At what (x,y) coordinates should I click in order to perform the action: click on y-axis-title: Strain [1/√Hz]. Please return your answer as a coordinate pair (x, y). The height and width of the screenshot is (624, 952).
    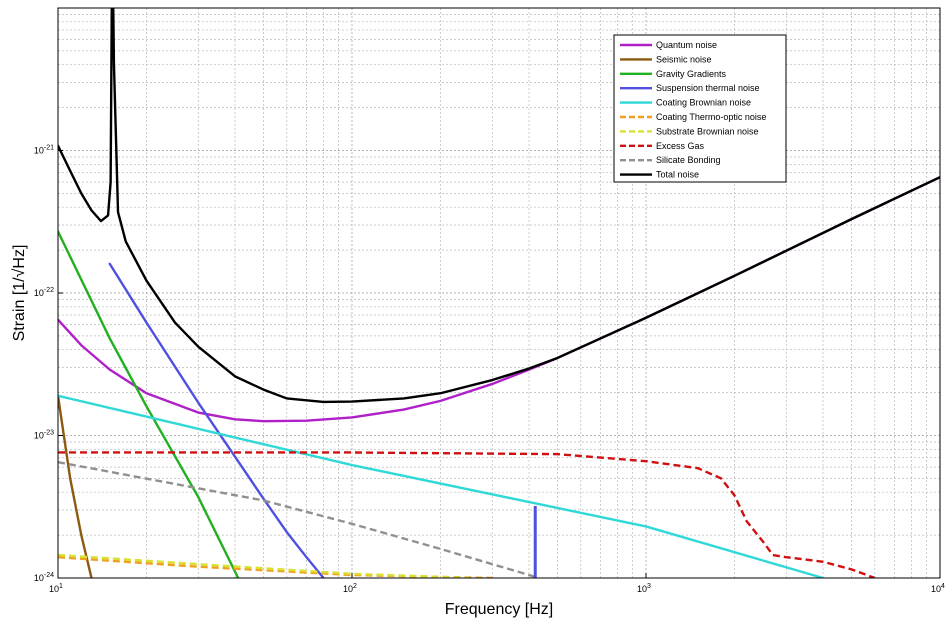
    Looking at the image, I should click on (19, 293).